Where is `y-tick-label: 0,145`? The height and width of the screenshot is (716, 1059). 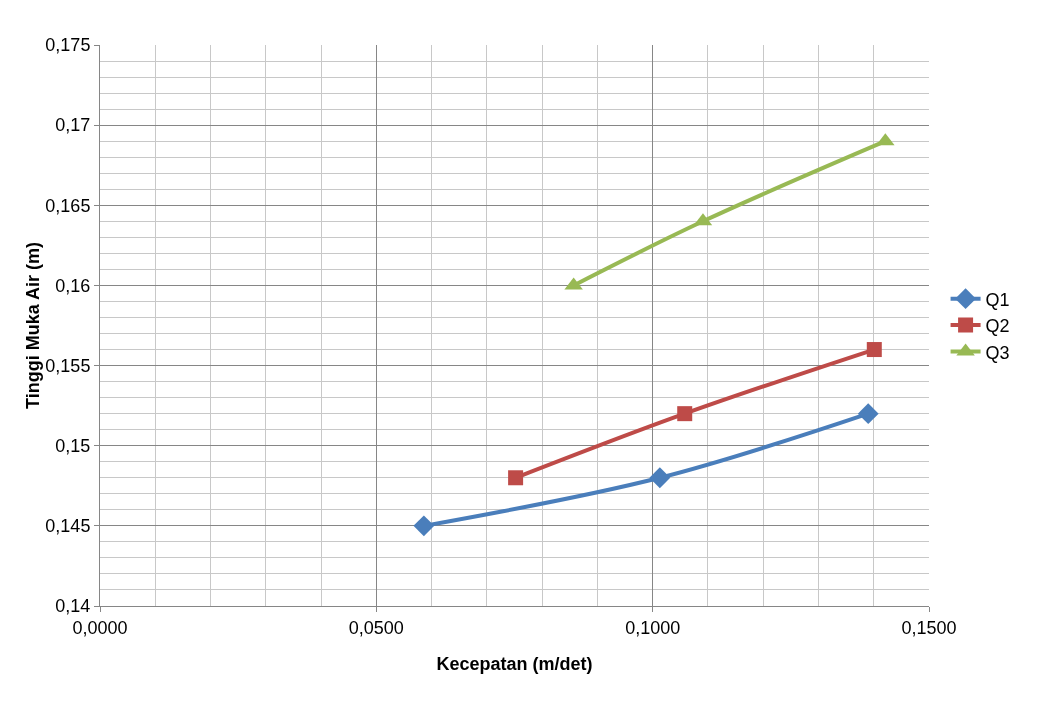
y-tick-label: 0,145 is located at coordinates (68, 526).